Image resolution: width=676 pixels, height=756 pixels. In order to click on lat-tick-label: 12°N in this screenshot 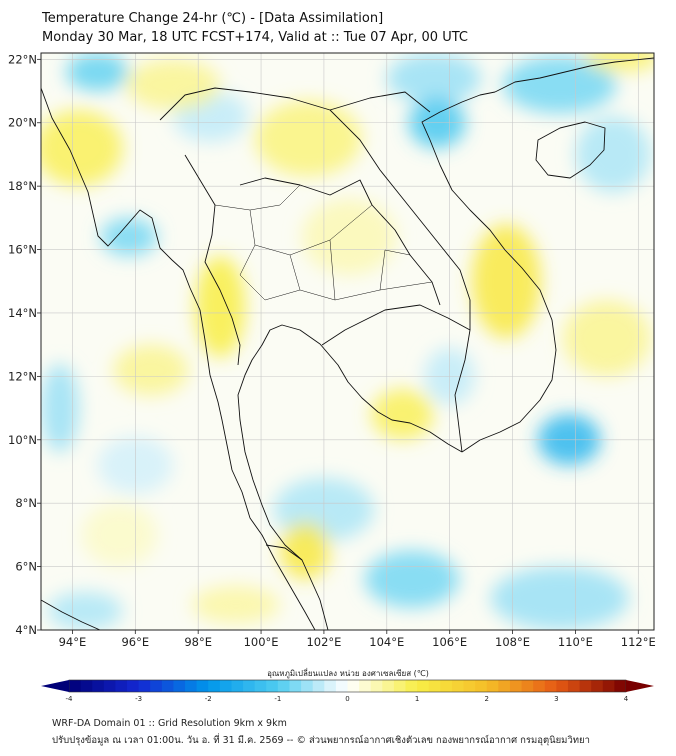, I will do `click(22, 376)`.